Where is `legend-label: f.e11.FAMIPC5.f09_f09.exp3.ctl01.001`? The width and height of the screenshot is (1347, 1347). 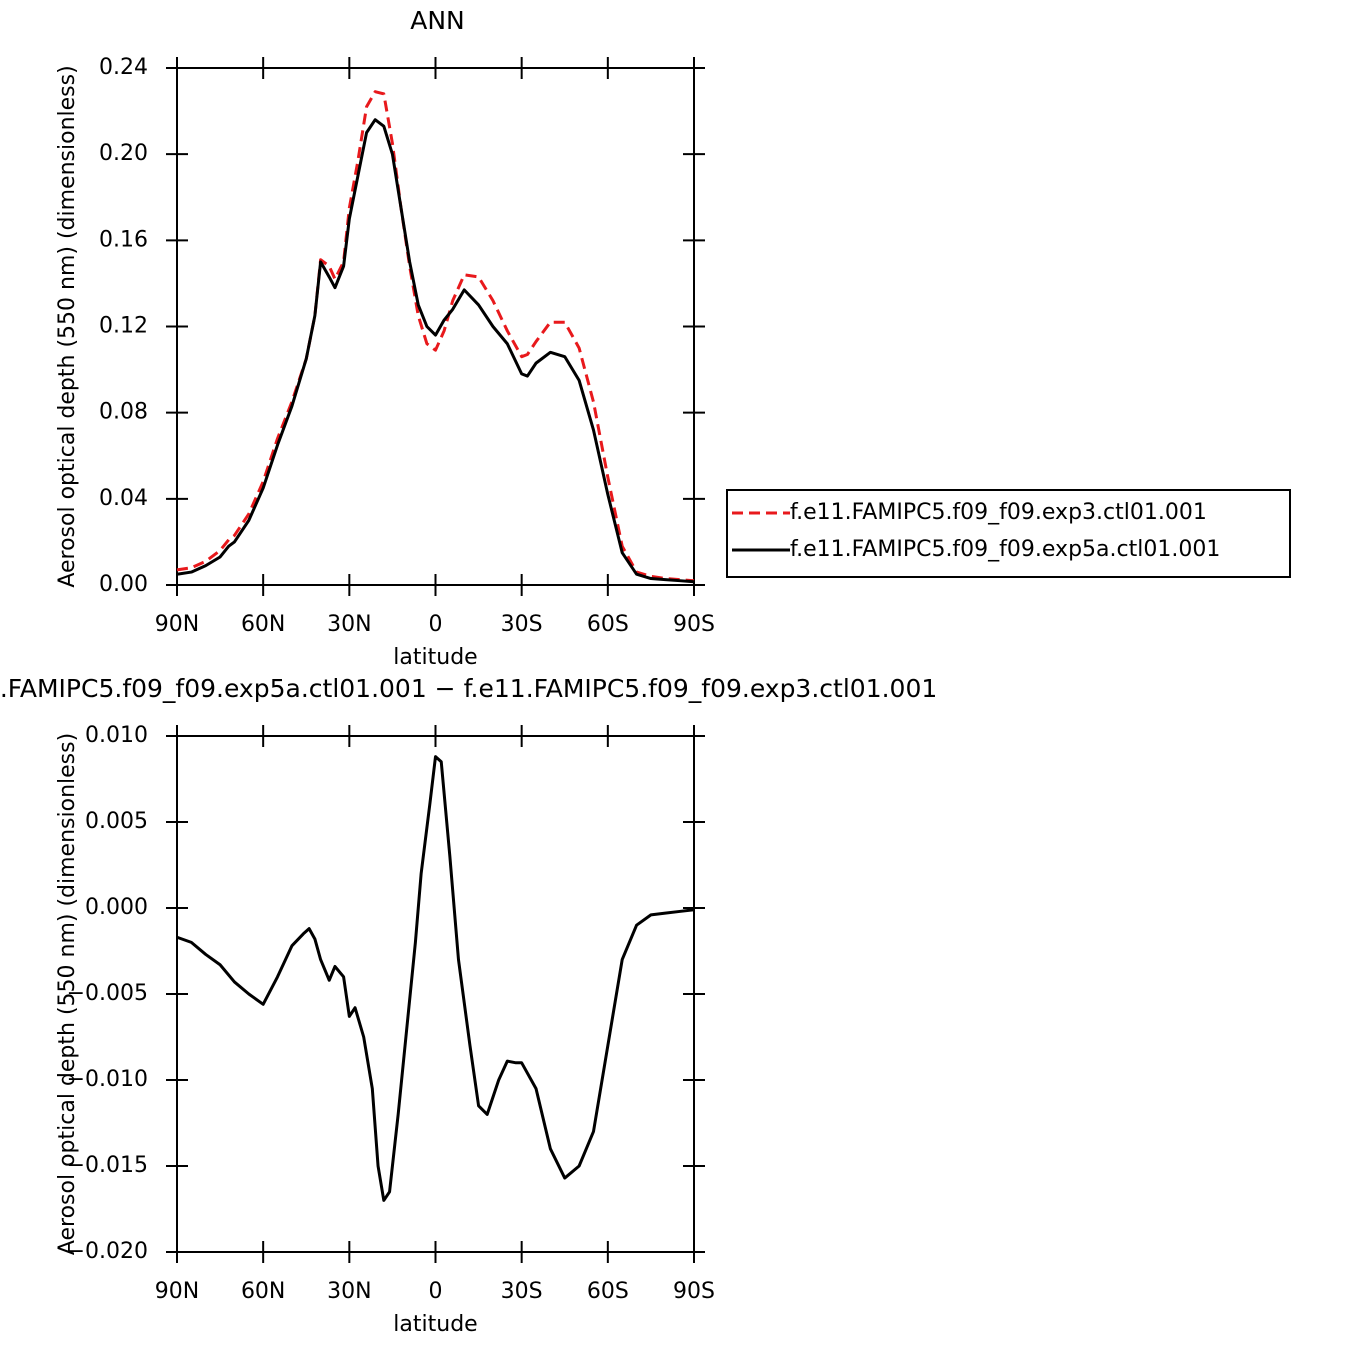 legend-label: f.e11.FAMIPC5.f09_f09.exp3.ctl01.001 is located at coordinates (998, 512).